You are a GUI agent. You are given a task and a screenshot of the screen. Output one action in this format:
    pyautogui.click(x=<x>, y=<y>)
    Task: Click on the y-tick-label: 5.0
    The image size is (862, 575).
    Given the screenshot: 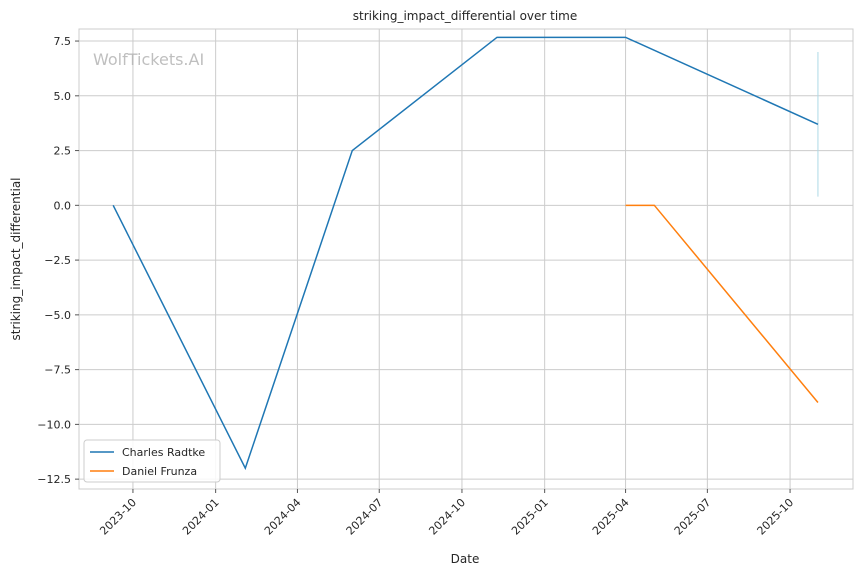 What is the action you would take?
    pyautogui.click(x=63, y=96)
    